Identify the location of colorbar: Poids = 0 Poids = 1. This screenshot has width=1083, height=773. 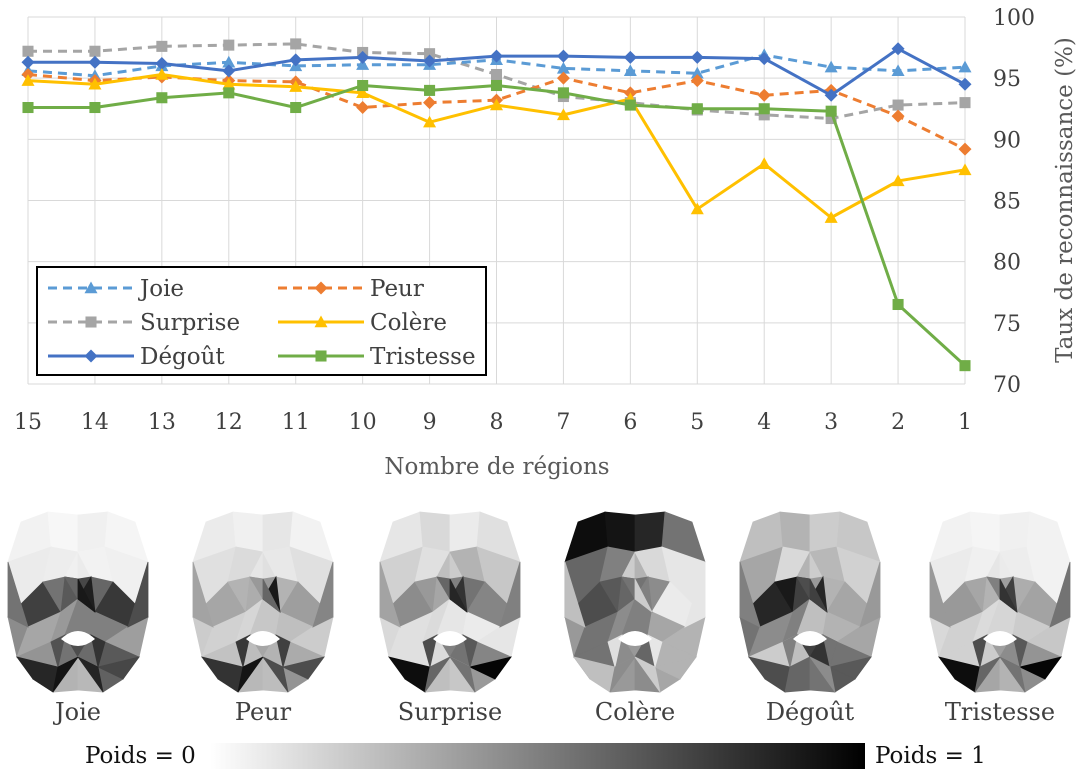
(535, 756).